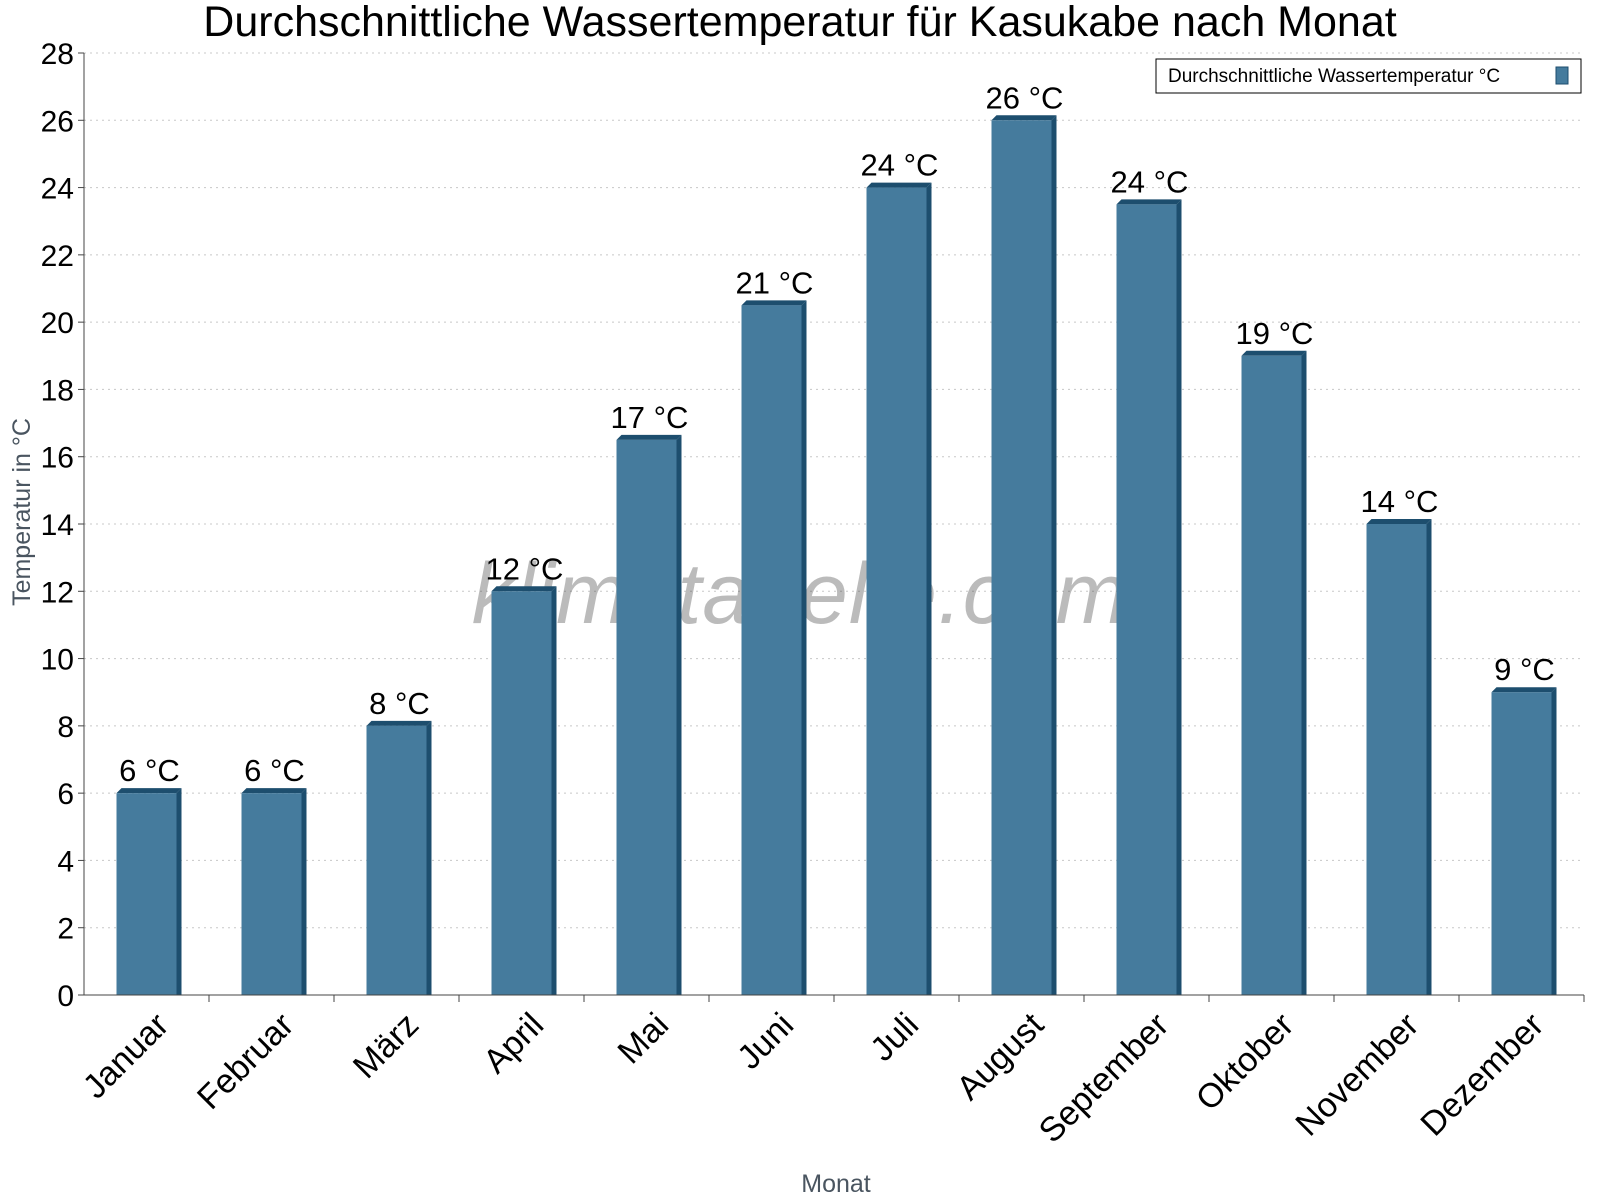  Describe the element at coordinates (894, 1037) in the screenshot. I see `x-tick-label: Juli` at that location.